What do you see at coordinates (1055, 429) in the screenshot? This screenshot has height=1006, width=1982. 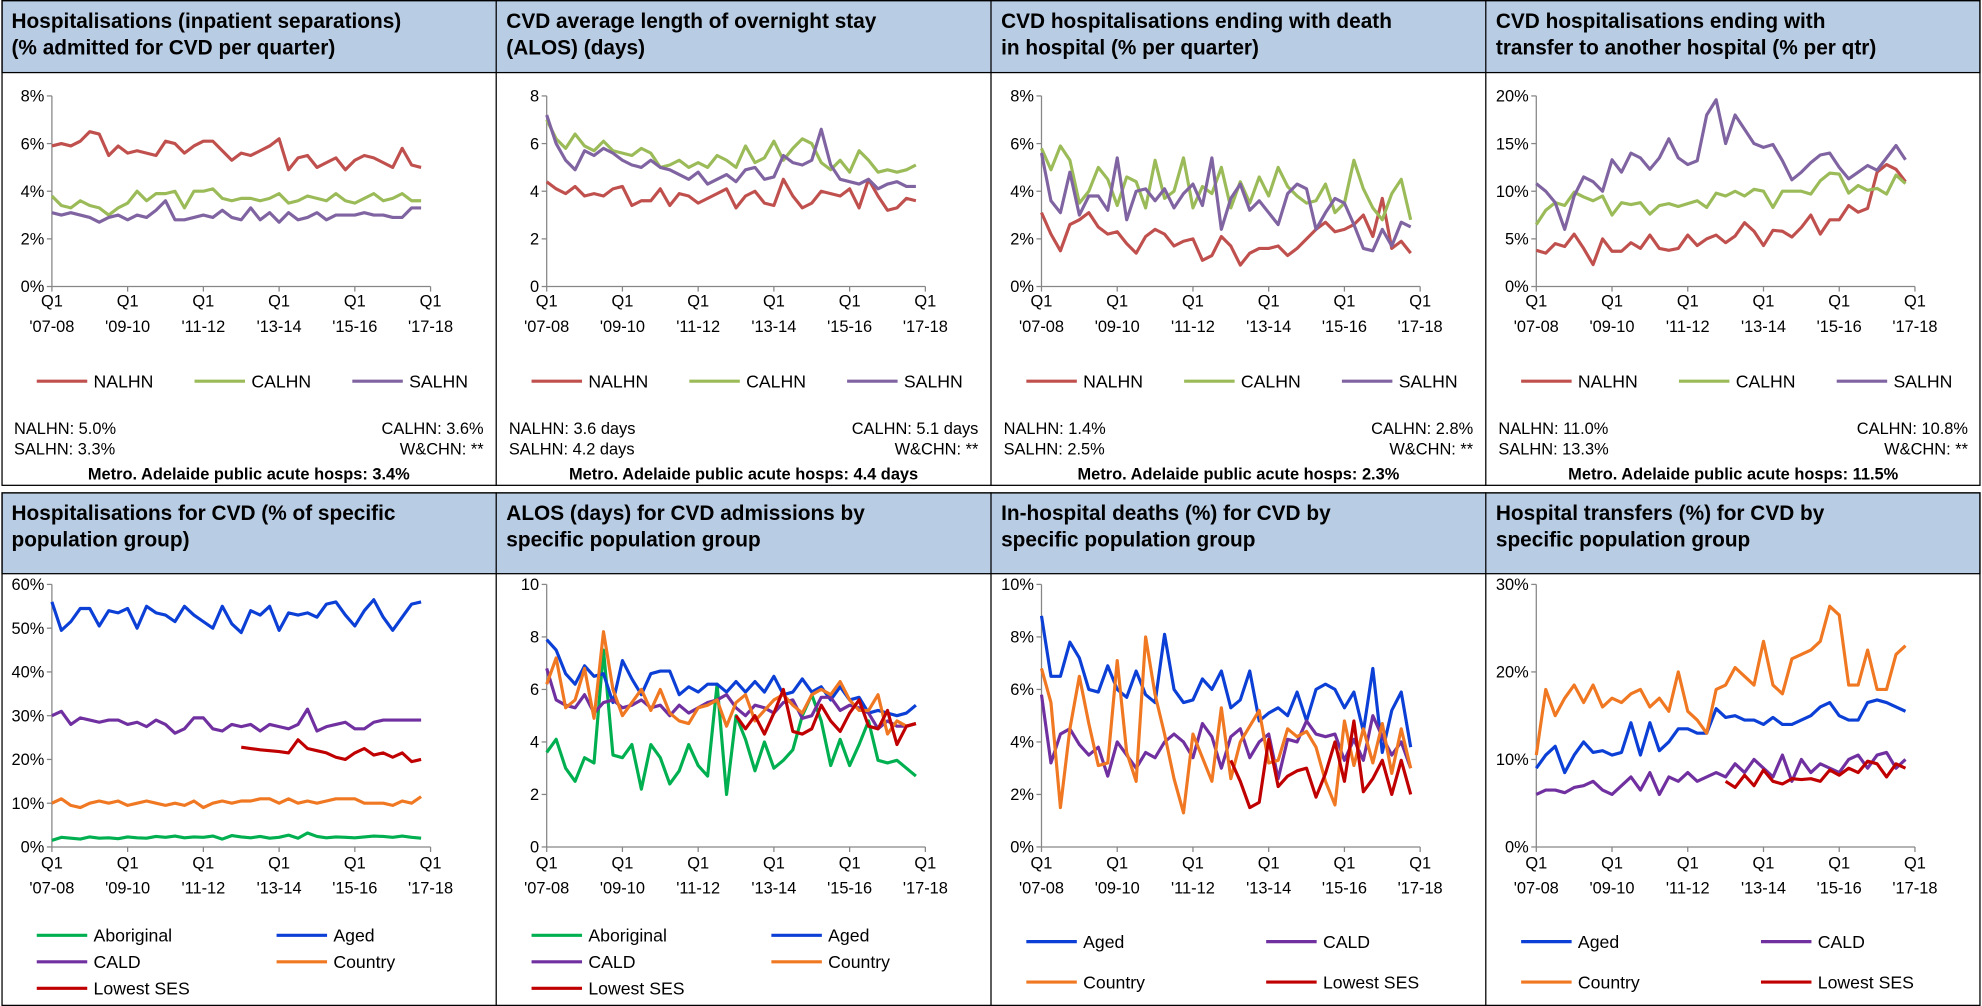 I see `note-left: NALHN: 1.4%` at bounding box center [1055, 429].